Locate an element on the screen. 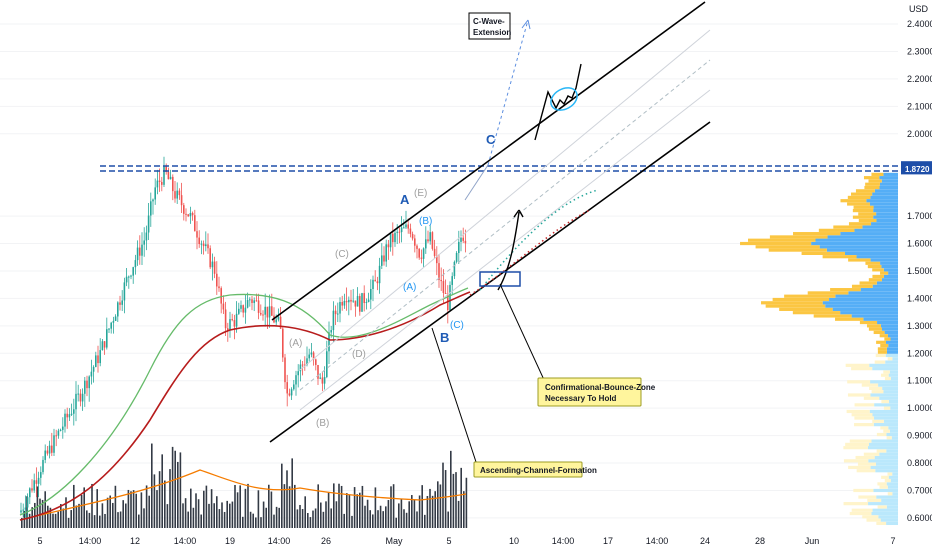  channel-callout-box is located at coordinates (528, 469).